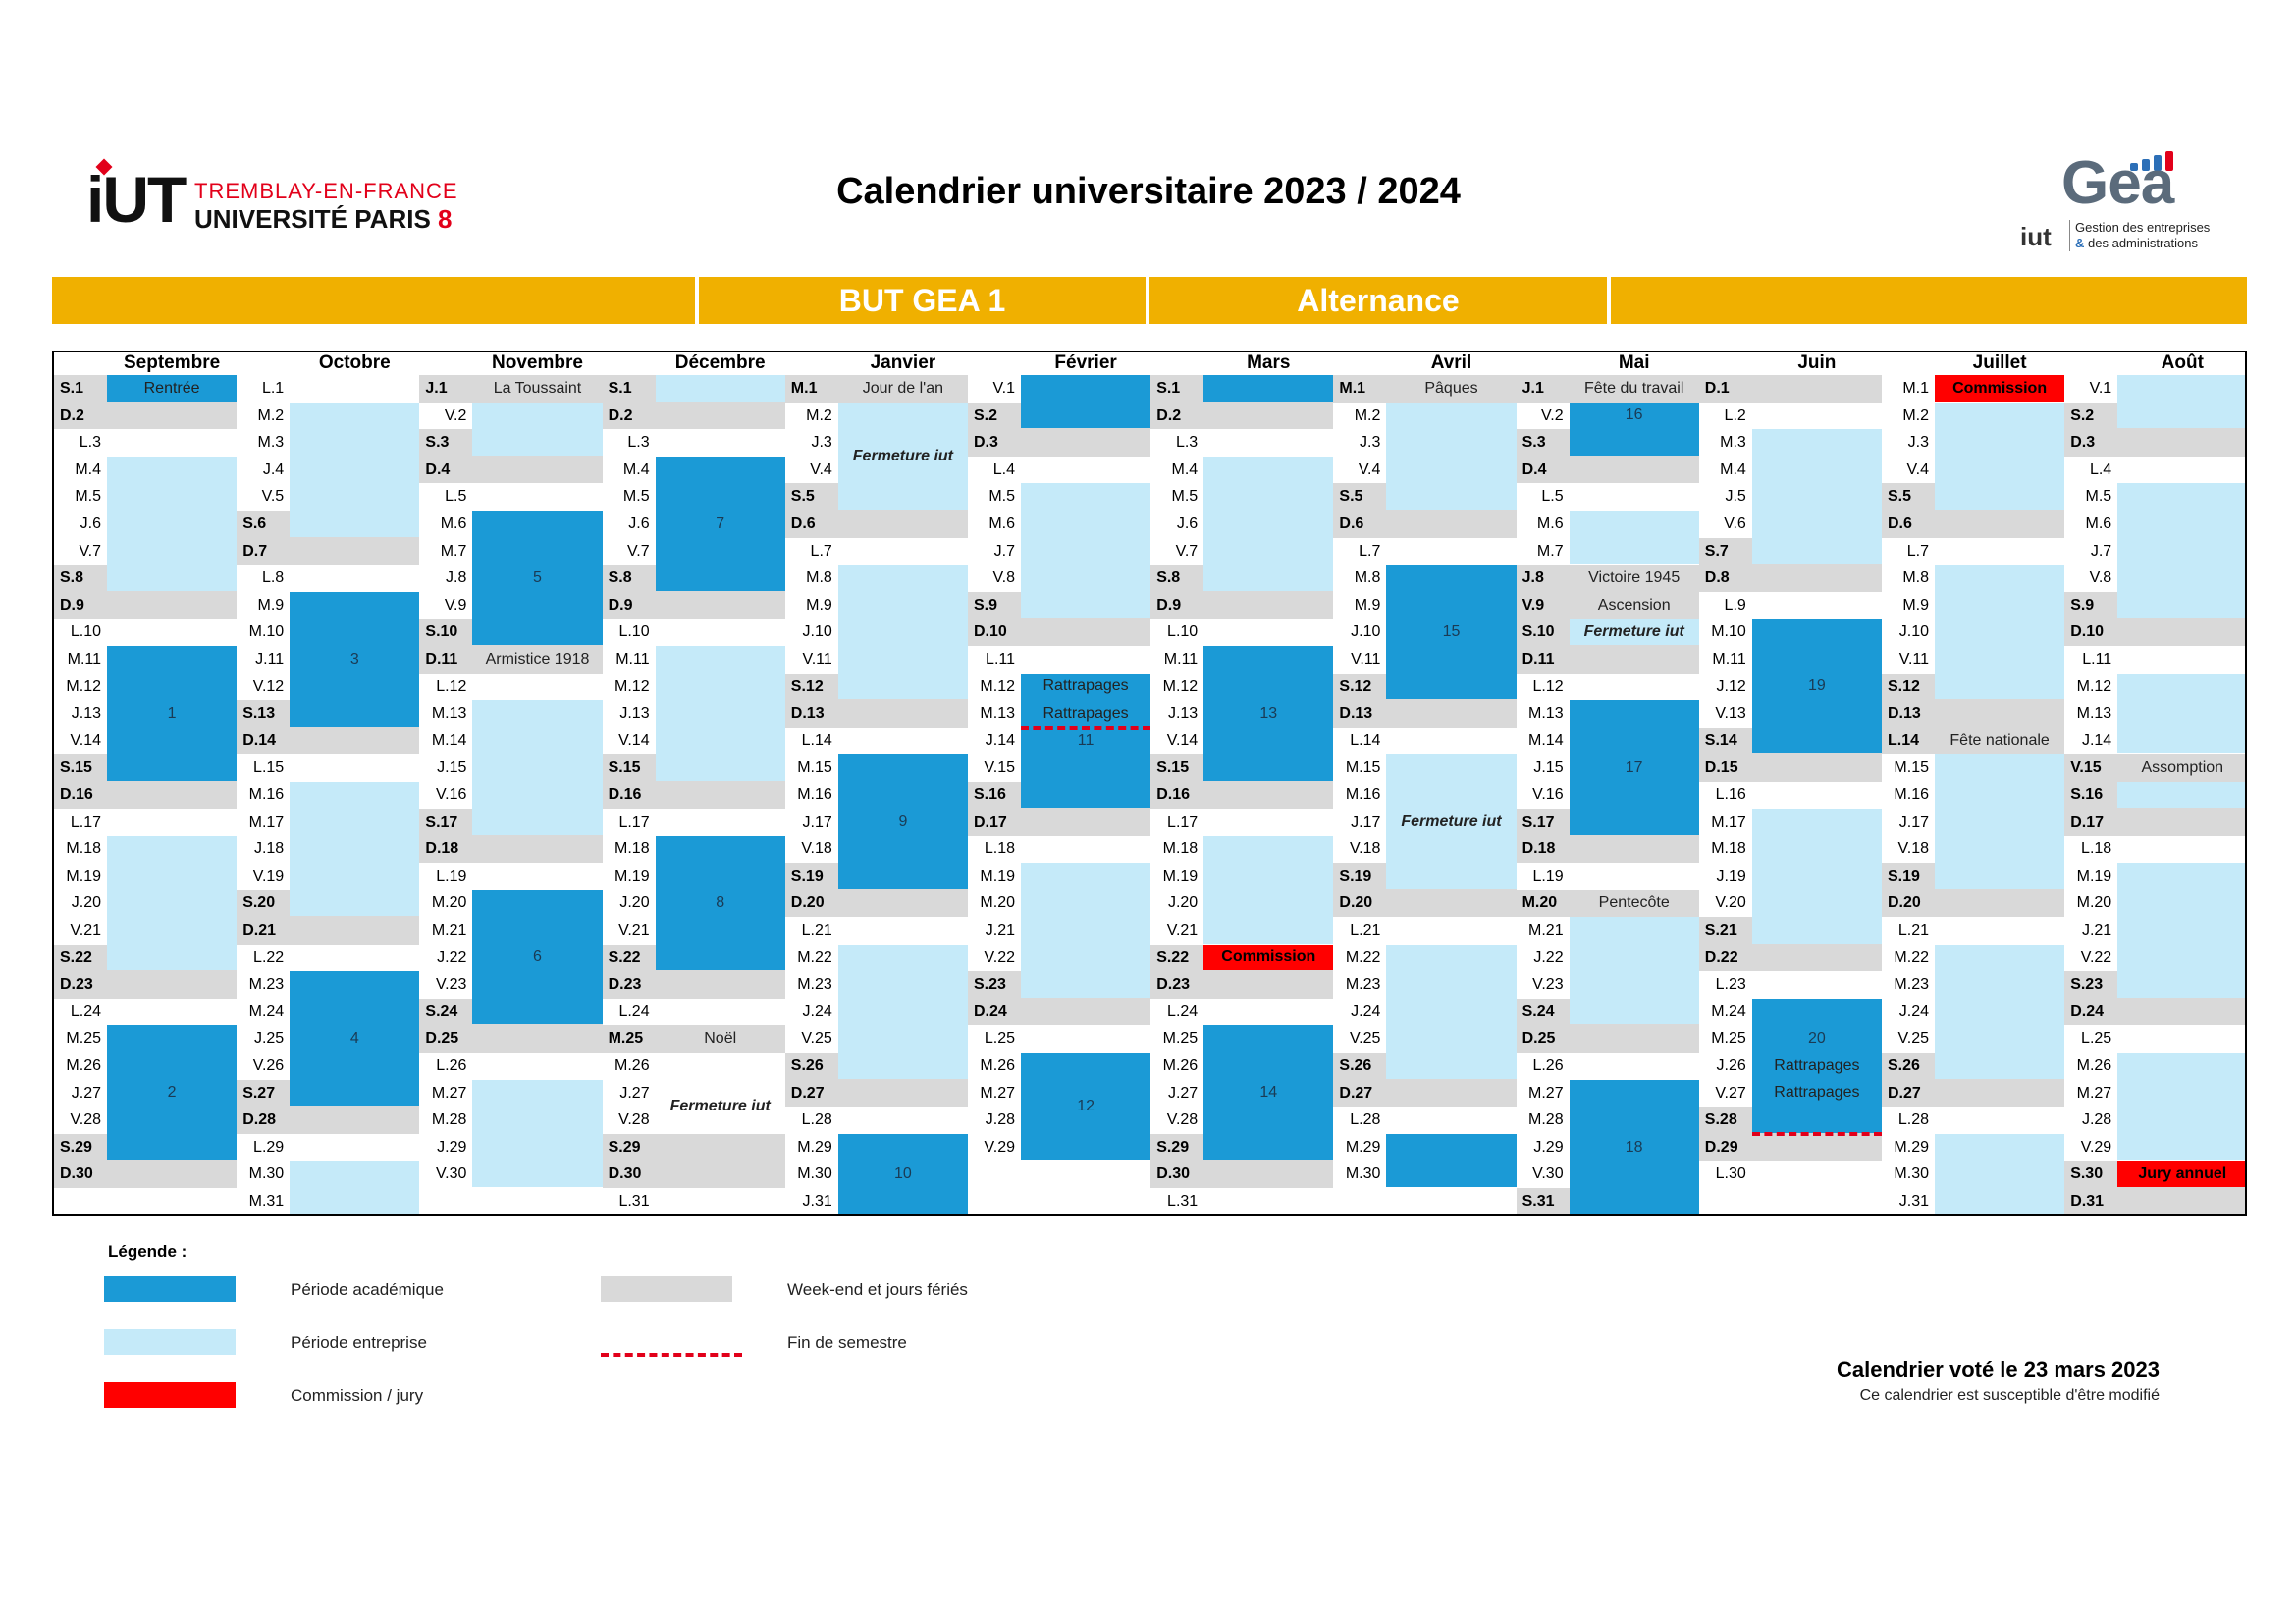 The height and width of the screenshot is (1624, 2296). Describe the element at coordinates (1543, 470) in the screenshot. I see `day-label: D.4` at that location.